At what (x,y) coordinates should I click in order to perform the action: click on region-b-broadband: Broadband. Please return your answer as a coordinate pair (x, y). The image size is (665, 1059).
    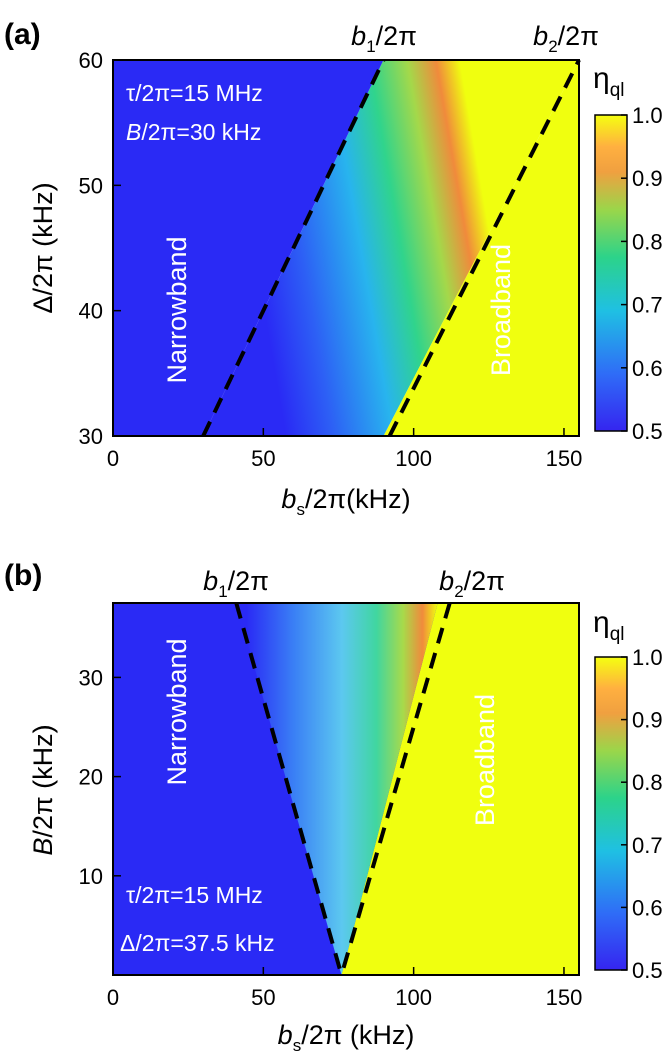
    Looking at the image, I should click on (485, 760).